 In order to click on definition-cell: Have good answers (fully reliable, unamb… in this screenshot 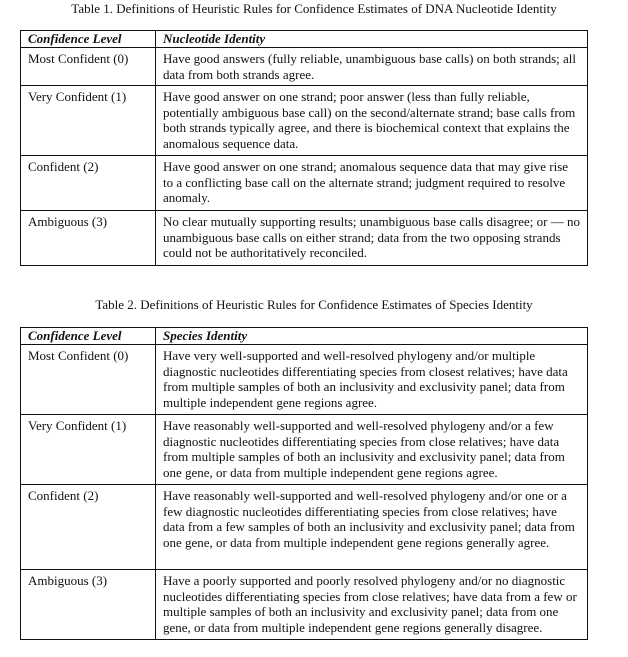, I will do `click(371, 66)`.